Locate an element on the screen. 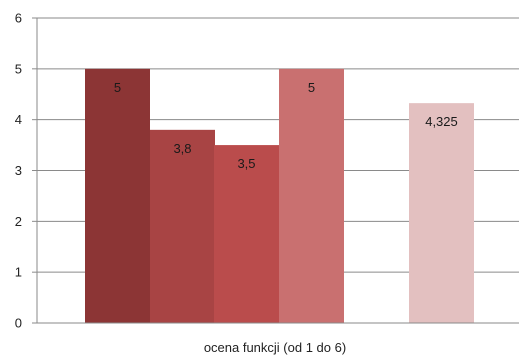 The image size is (522, 359). y-tick-label: 6 is located at coordinates (18, 18).